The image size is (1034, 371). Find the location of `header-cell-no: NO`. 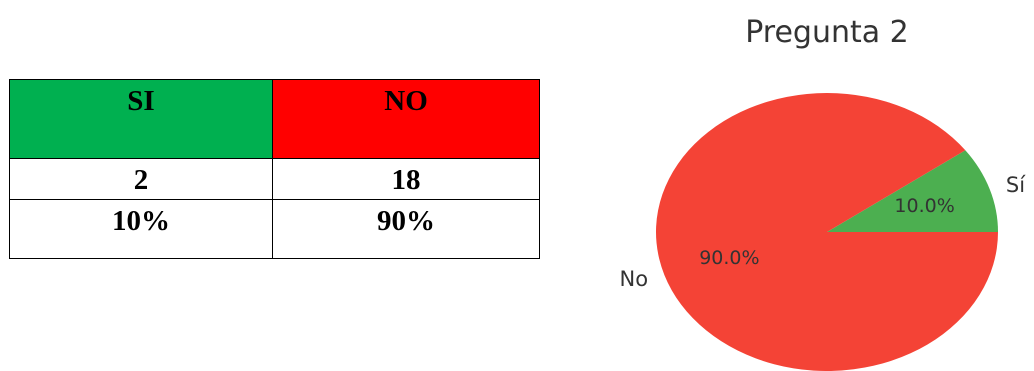

header-cell-no: NO is located at coordinates (406, 119).